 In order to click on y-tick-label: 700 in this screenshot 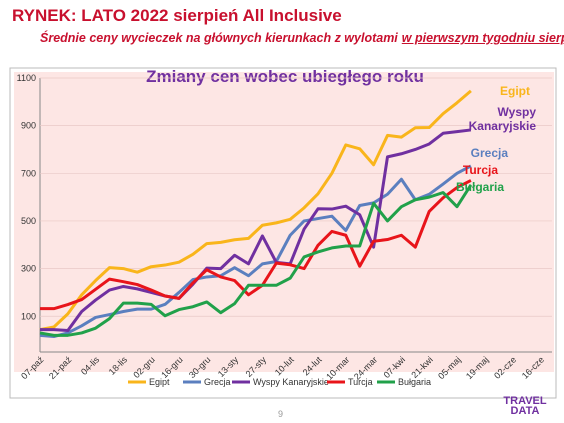, I will do `click(28, 173)`.